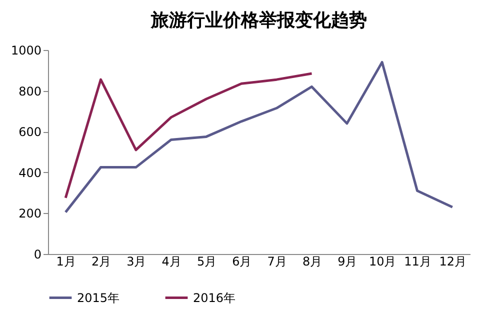 The image size is (500, 312). I want to click on x-tick-label: 11月, so click(418, 261).